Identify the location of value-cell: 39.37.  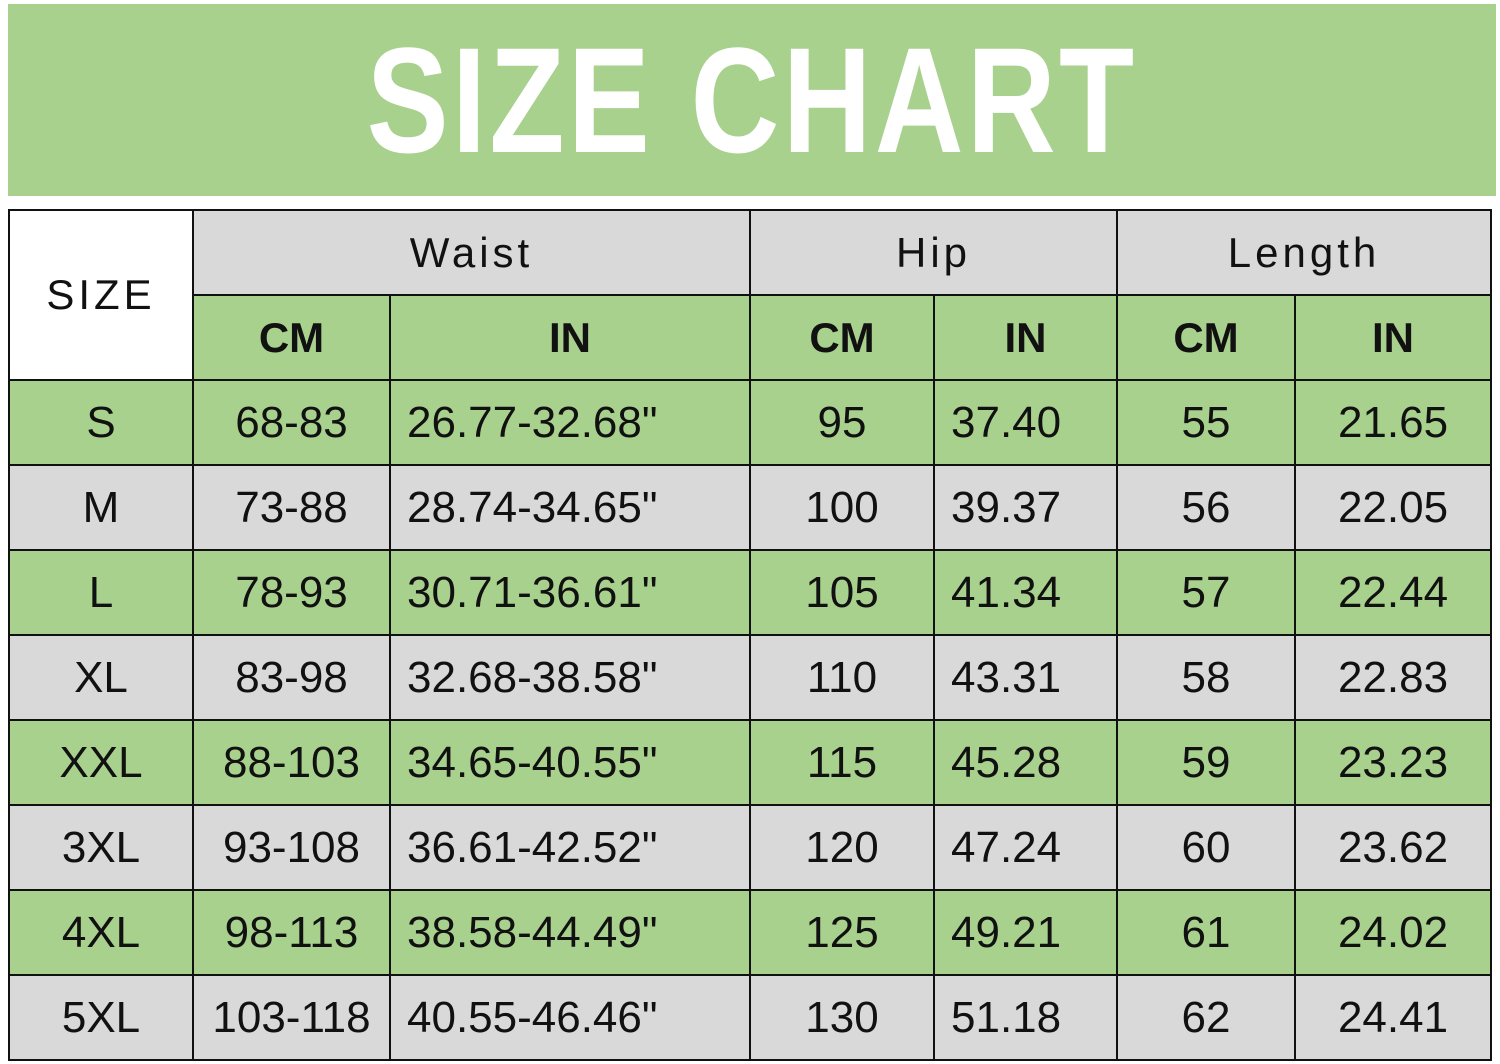
(1025, 507).